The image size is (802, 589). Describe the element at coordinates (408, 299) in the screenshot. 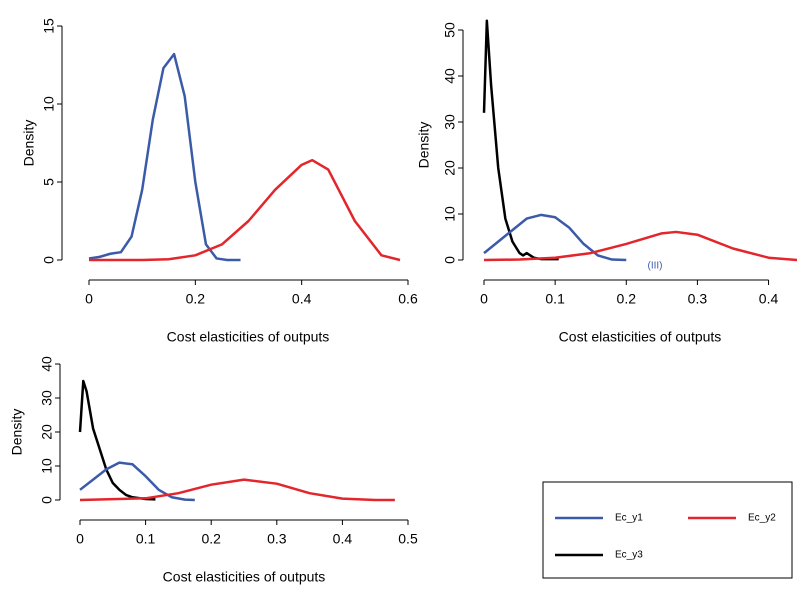

I see `x-tick-label: 0.6` at that location.